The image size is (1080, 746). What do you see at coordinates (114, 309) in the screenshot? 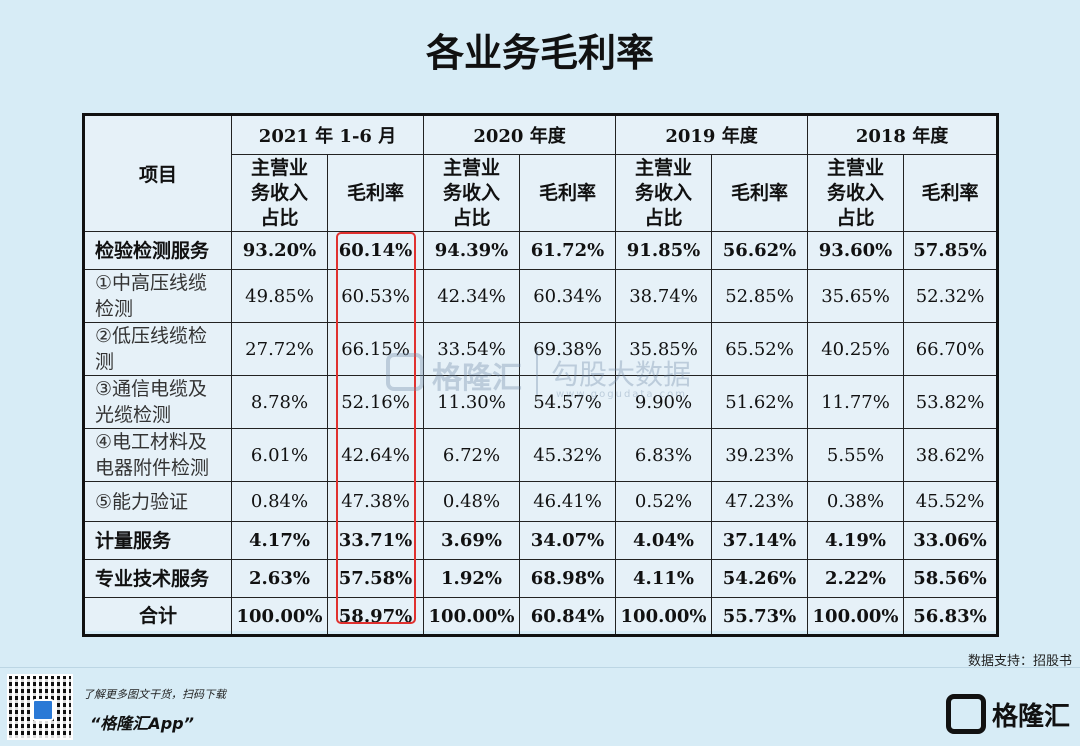
I see `row-label-line: 检测` at bounding box center [114, 309].